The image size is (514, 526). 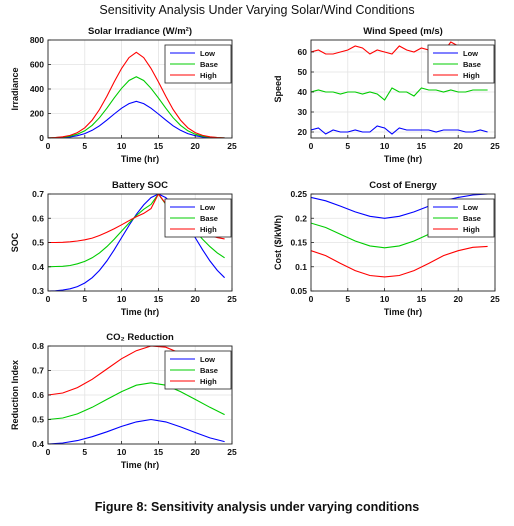 I want to click on y-tick-label: 0.05, so click(x=298, y=291).